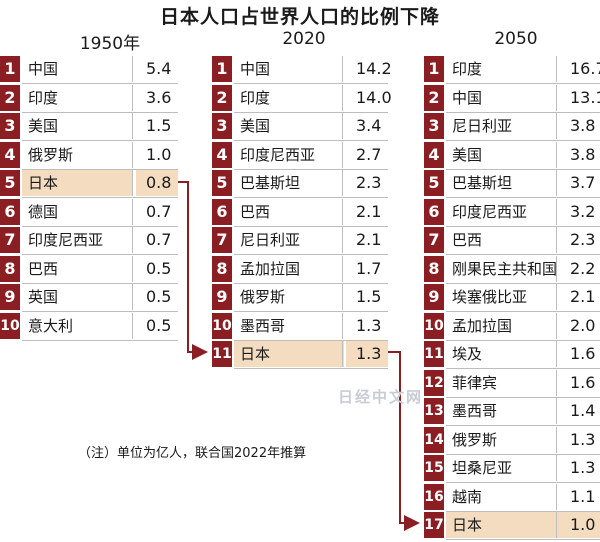 Image resolution: width=600 pixels, height=542 pixels. Describe the element at coordinates (93, 298) in the screenshot. I see `table-row: 9 英国 0.5` at that location.